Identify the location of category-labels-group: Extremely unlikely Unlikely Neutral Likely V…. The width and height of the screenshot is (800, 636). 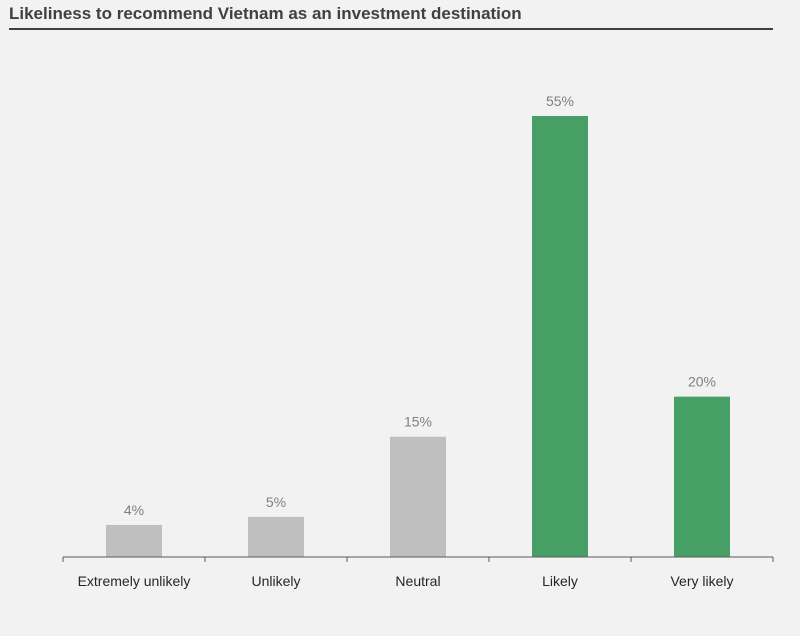
(406, 581).